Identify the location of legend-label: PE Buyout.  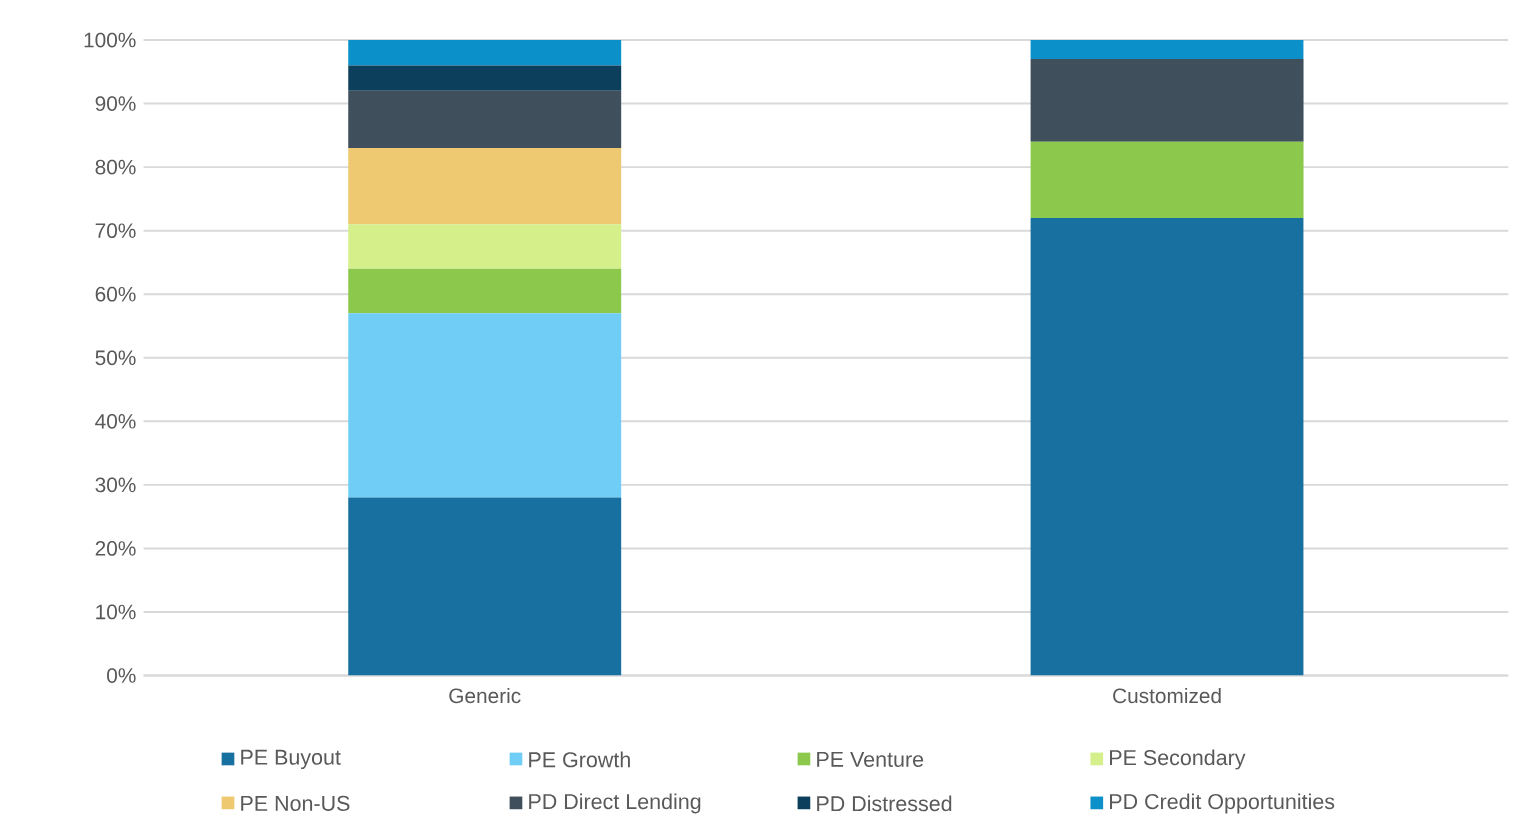
(291, 760).